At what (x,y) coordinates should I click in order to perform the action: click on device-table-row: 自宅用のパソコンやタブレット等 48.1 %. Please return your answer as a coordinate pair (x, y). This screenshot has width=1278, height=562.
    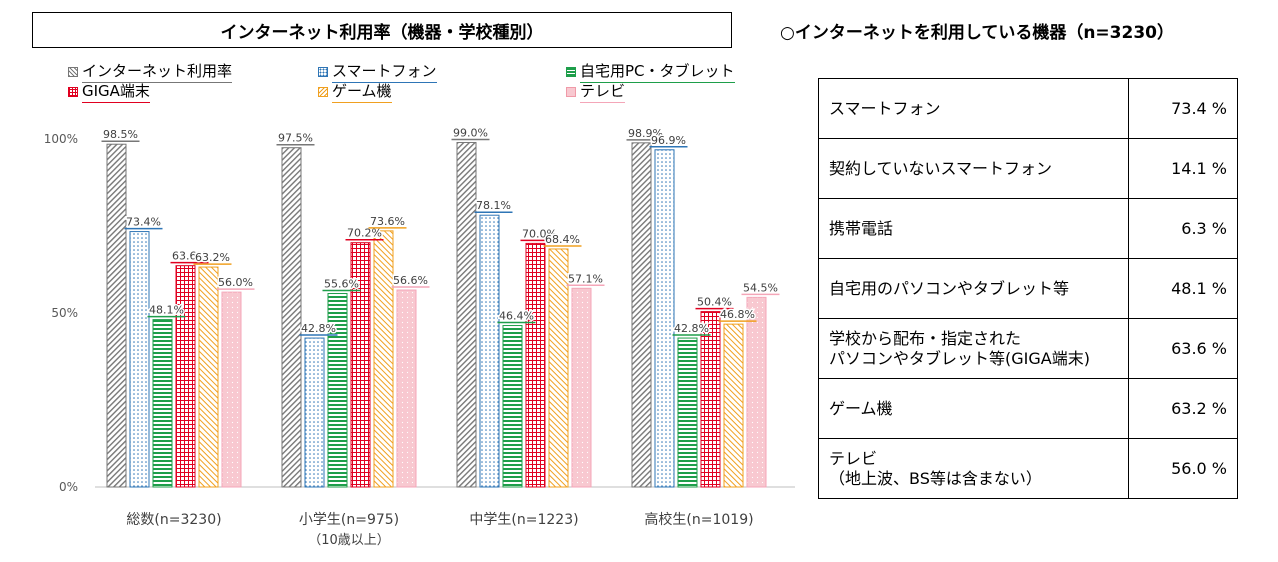
    Looking at the image, I should click on (1028, 288).